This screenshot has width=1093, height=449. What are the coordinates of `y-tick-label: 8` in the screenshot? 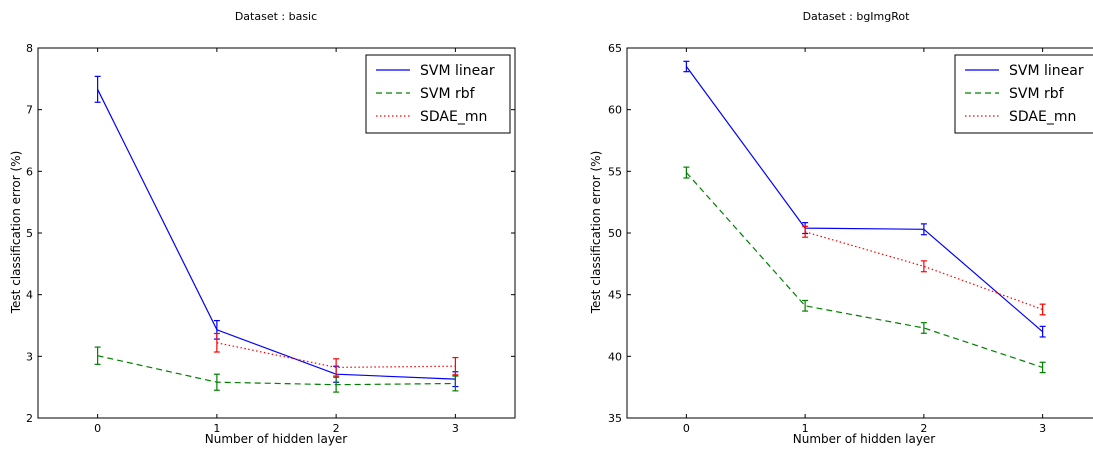 It's located at (29, 48).